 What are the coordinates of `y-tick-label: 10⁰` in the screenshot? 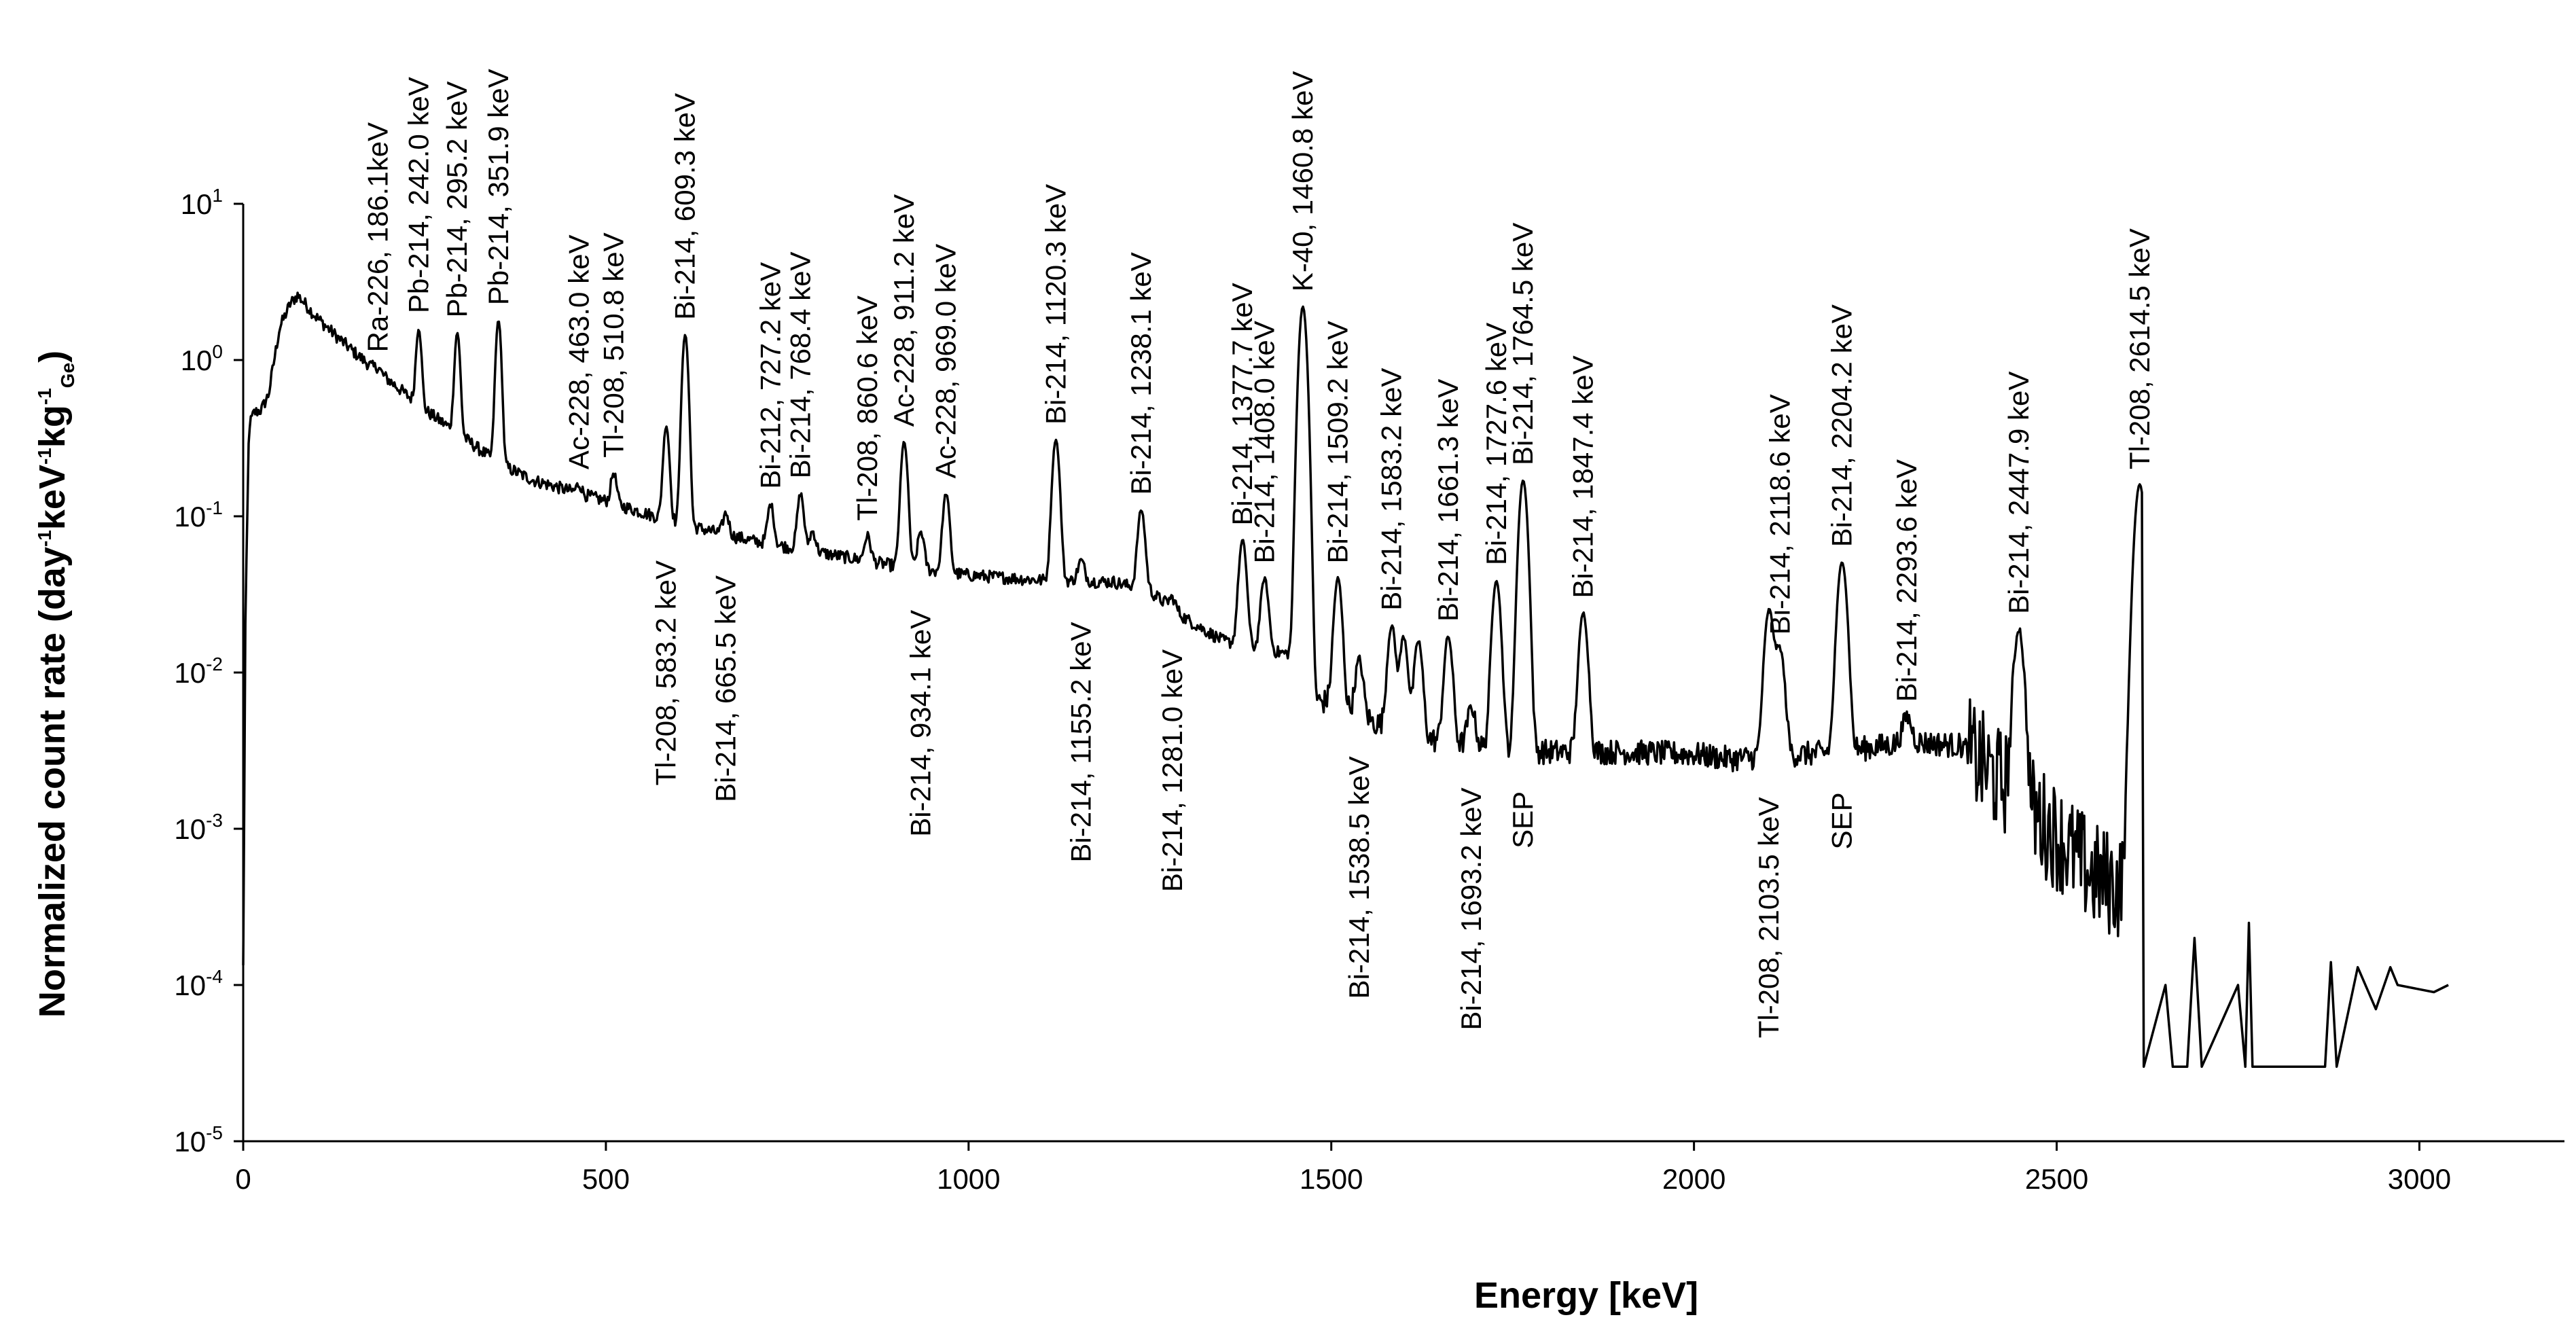 It's located at (202, 358).